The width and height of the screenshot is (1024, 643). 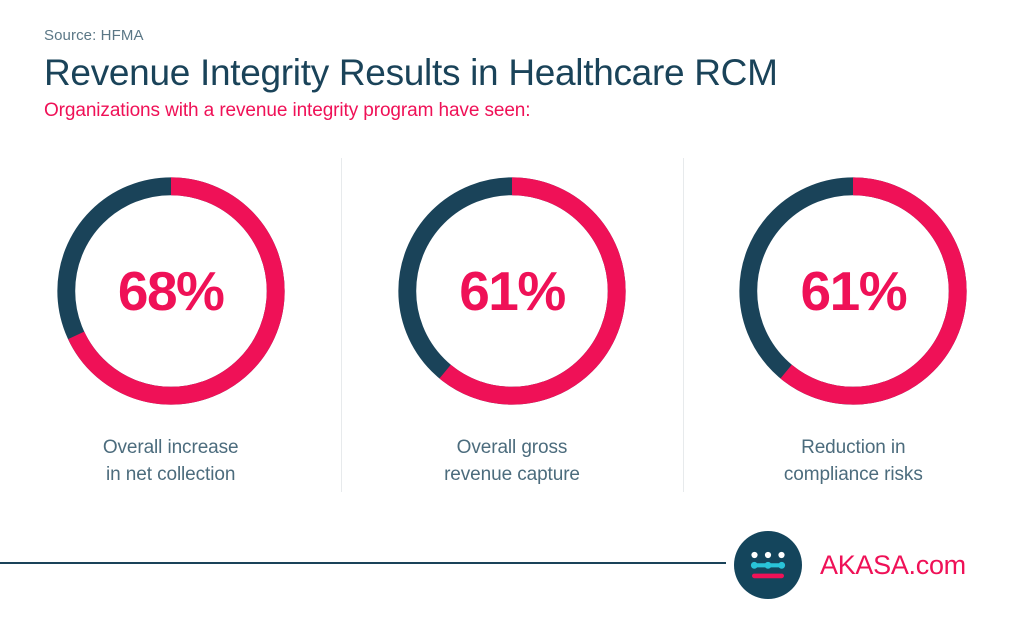 What do you see at coordinates (853, 461) in the screenshot?
I see `stat-caption-3: Reduction in compliance risks` at bounding box center [853, 461].